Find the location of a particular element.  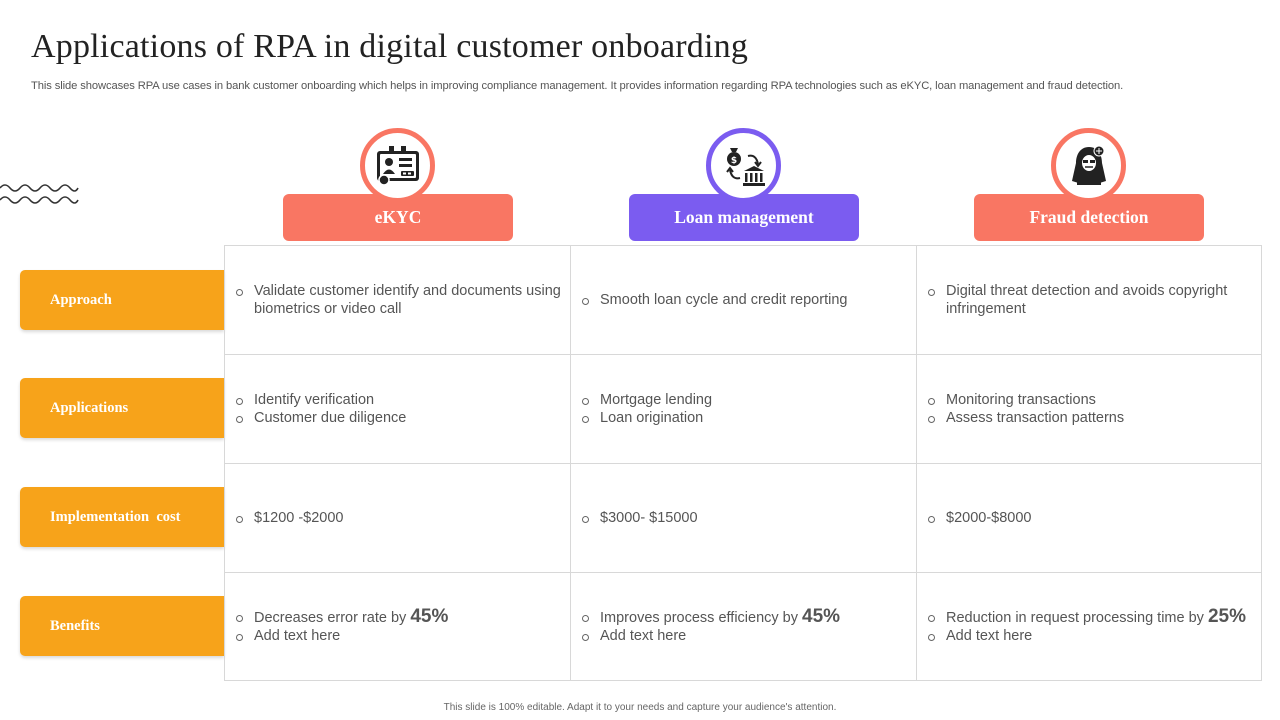

row-label-benefits: Benefits is located at coordinates (122, 626).